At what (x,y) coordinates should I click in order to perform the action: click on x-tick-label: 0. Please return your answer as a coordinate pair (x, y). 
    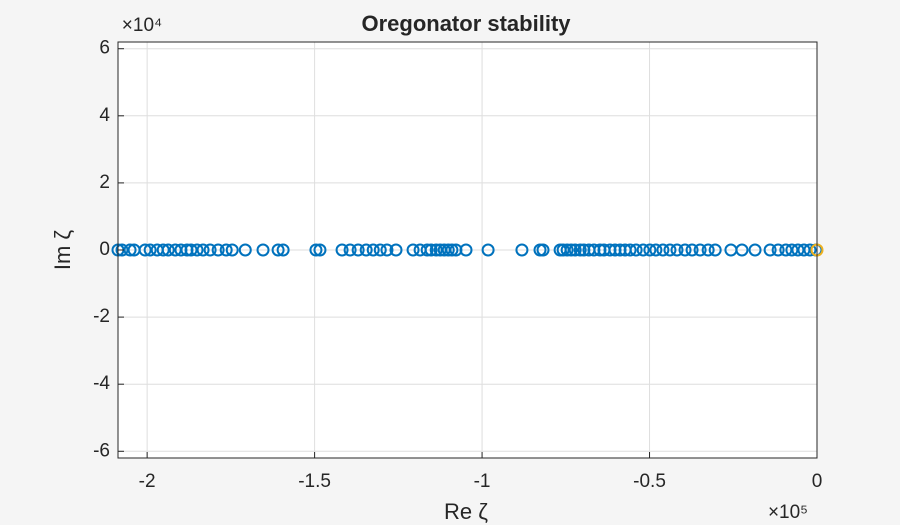
    Looking at the image, I should click on (817, 481).